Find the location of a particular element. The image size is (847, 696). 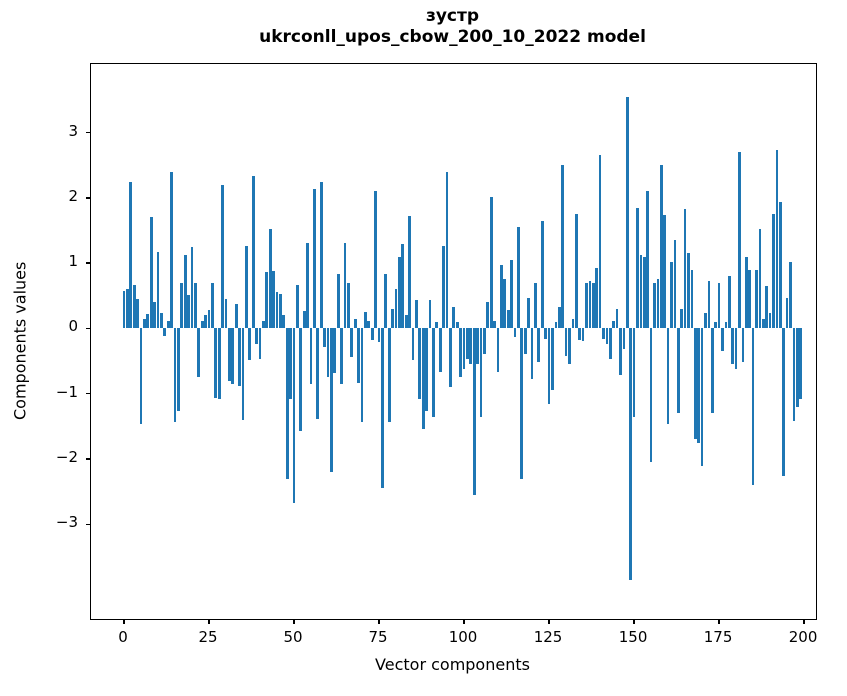

y-tick-label: 2 is located at coordinates (73, 195).